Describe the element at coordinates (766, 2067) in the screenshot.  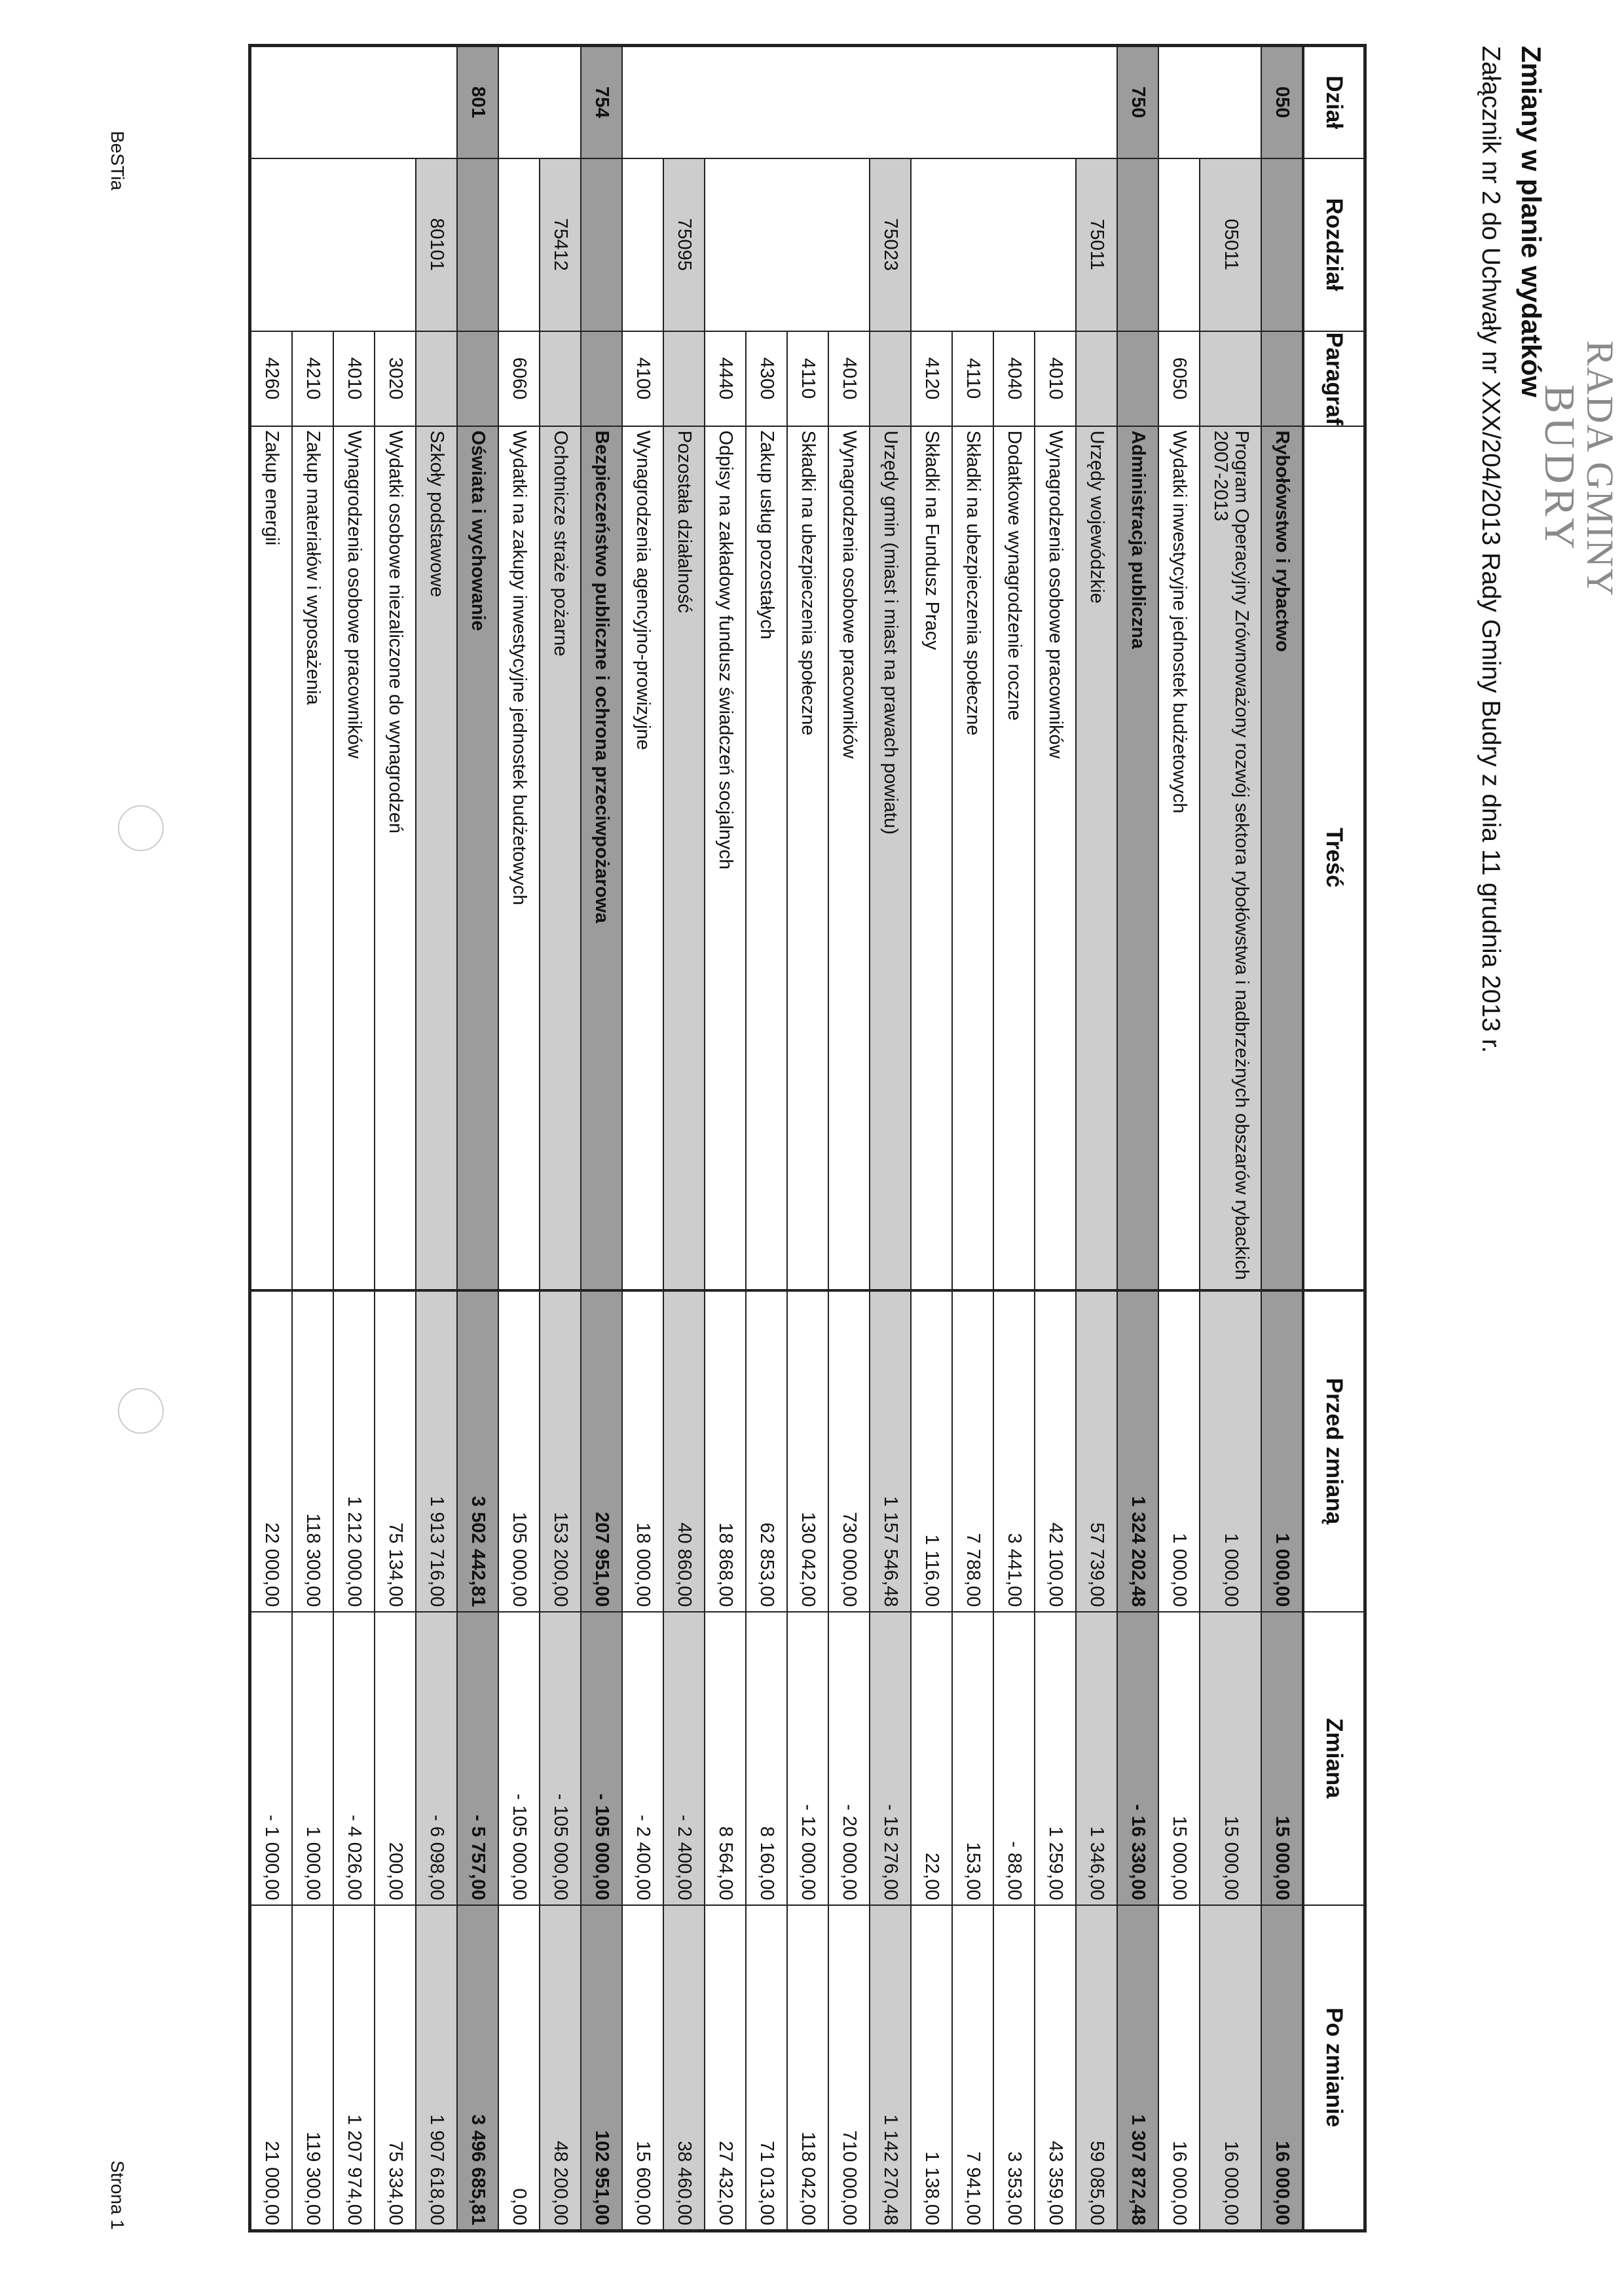
I see `cell-po-zmianie: 71 013,00` at that location.